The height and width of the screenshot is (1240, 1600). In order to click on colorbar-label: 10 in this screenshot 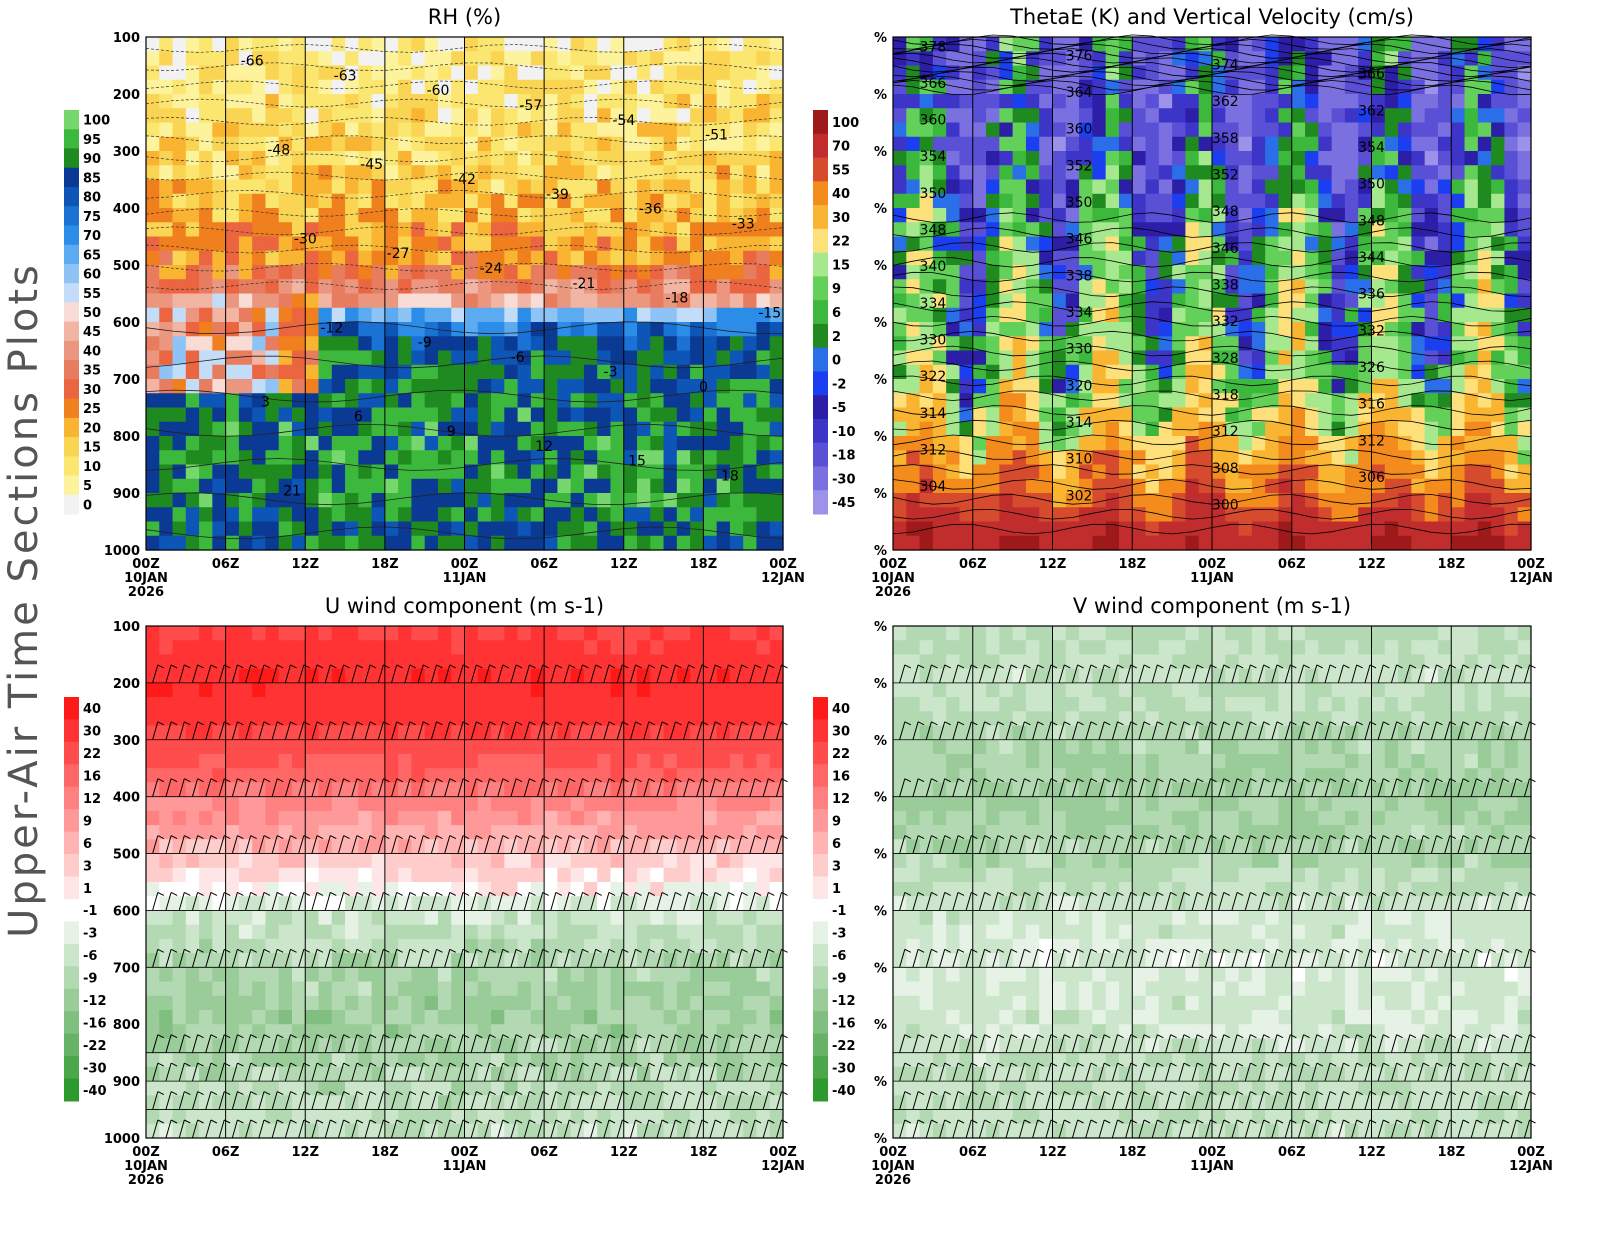, I will do `click(92, 467)`.